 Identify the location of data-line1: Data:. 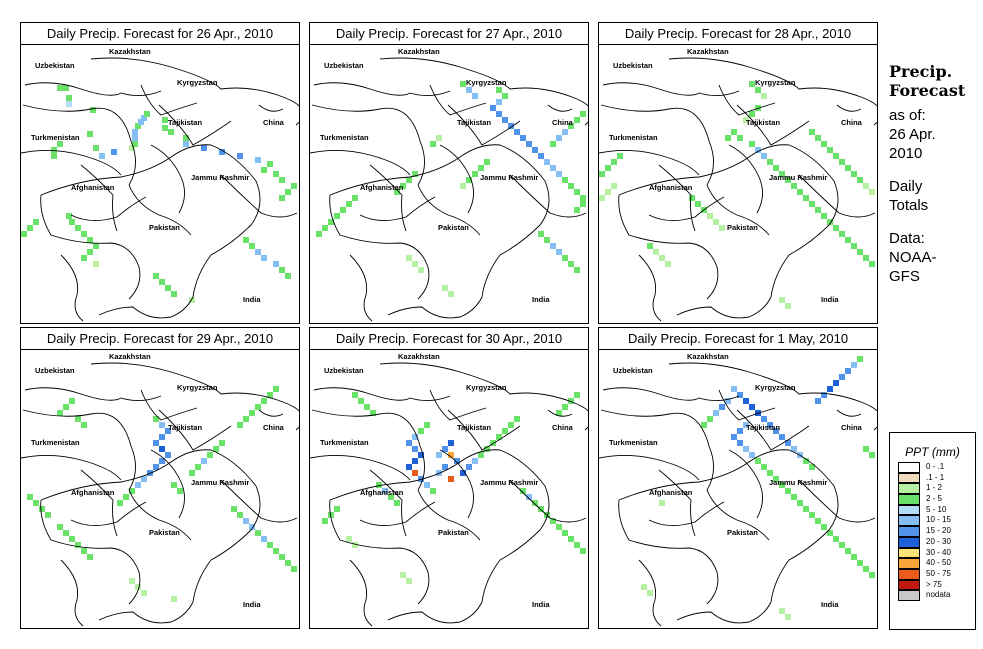
(907, 238).